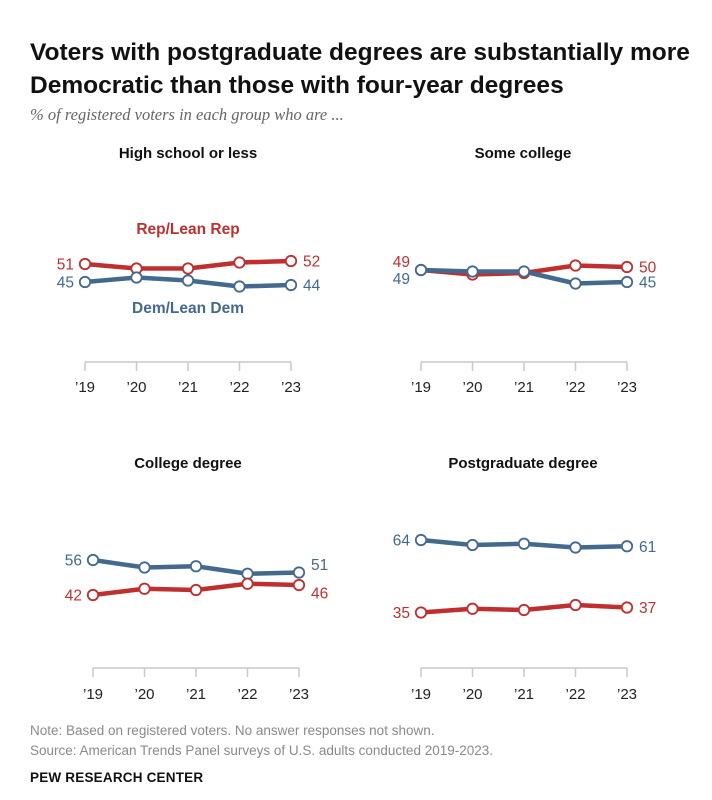  Describe the element at coordinates (647, 547) in the screenshot. I see `dem-last-value-label: 61` at that location.